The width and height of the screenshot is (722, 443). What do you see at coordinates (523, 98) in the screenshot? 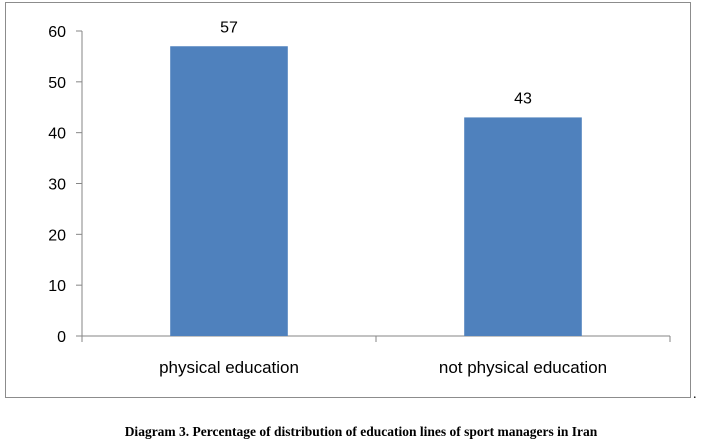
I see `data-label-2: 43` at bounding box center [523, 98].